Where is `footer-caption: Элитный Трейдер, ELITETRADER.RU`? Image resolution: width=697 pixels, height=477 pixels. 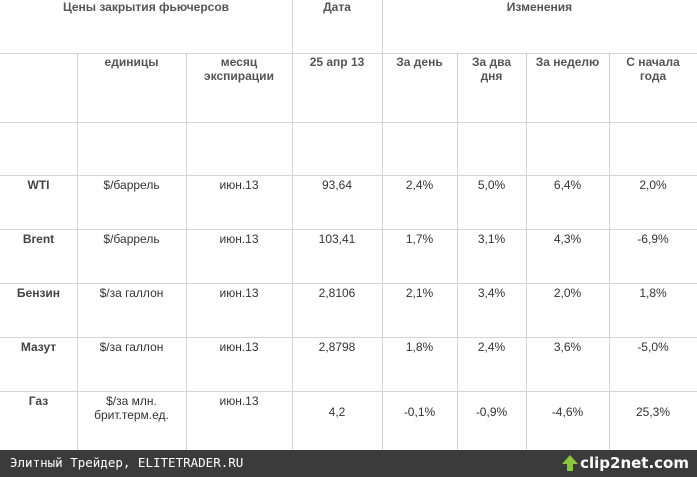 footer-caption: Элитный Трейдер, ELITETRADER.RU is located at coordinates (127, 462).